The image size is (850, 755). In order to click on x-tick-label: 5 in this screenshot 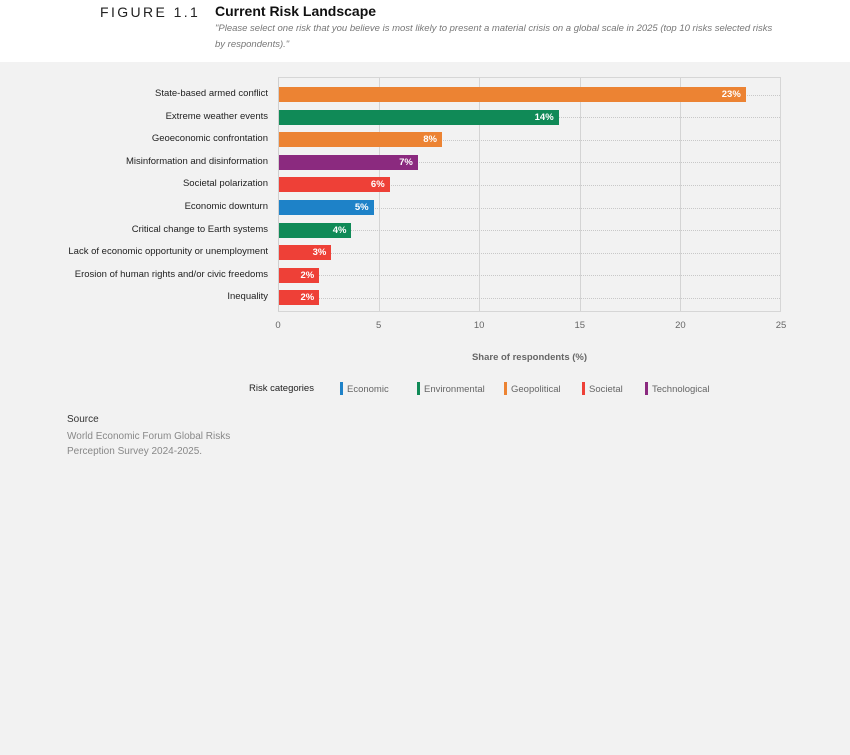, I will do `click(378, 325)`.